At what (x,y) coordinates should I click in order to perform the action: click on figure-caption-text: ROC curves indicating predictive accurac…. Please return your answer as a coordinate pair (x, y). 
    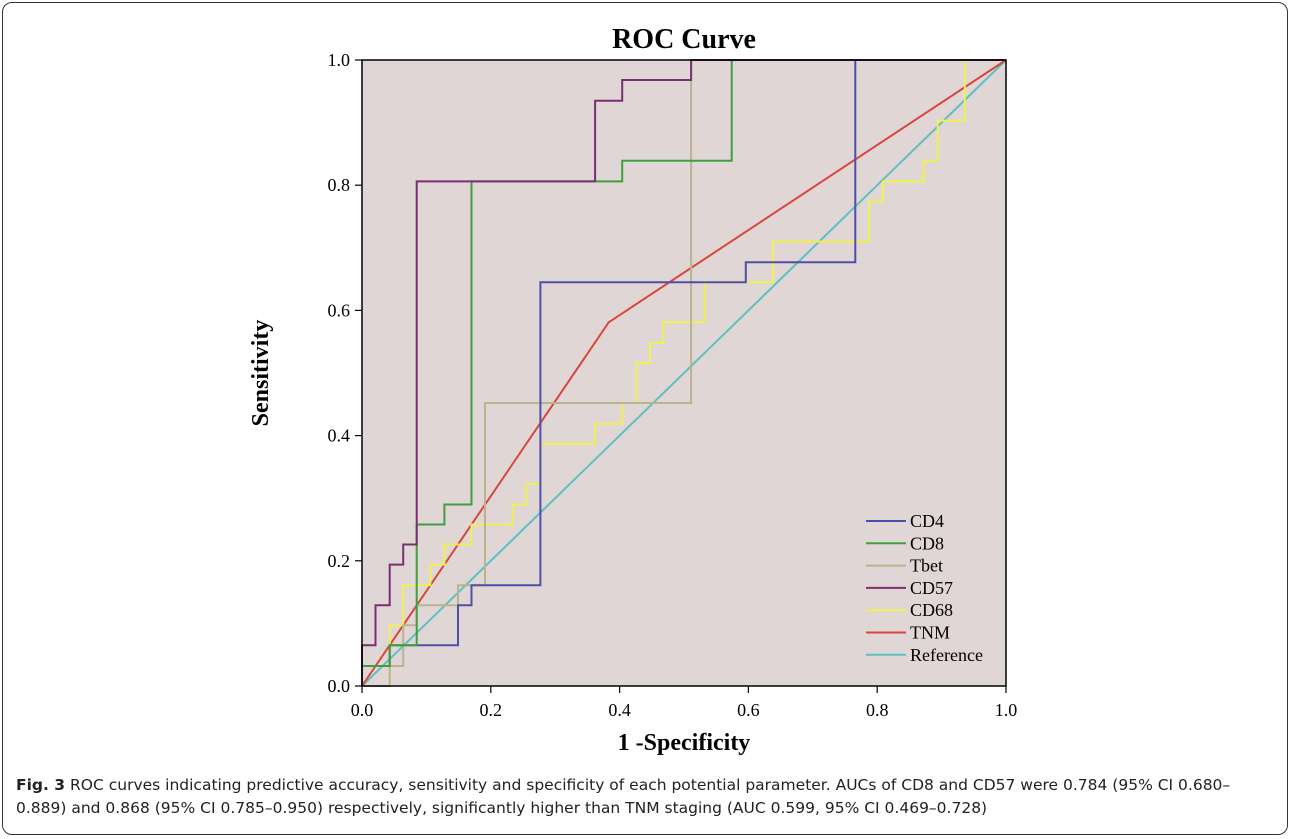
    Looking at the image, I should click on (623, 796).